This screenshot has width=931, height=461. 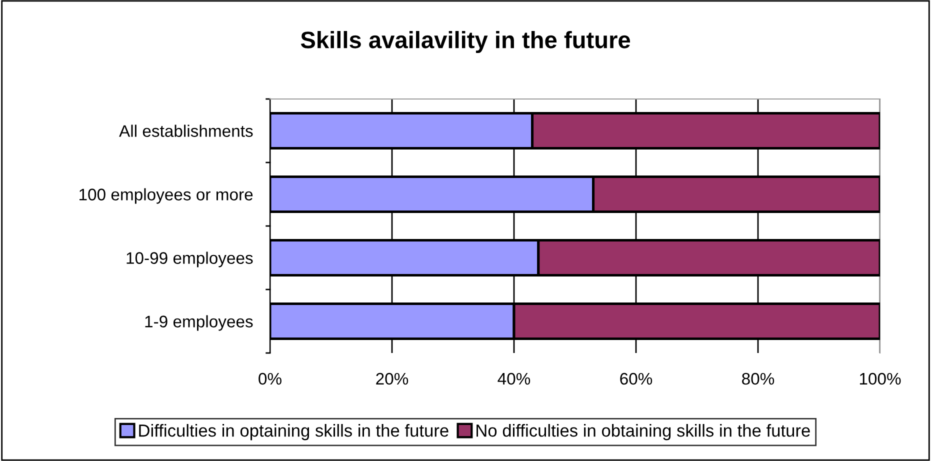 What do you see at coordinates (514, 378) in the screenshot?
I see `x-tick-label: 40%` at bounding box center [514, 378].